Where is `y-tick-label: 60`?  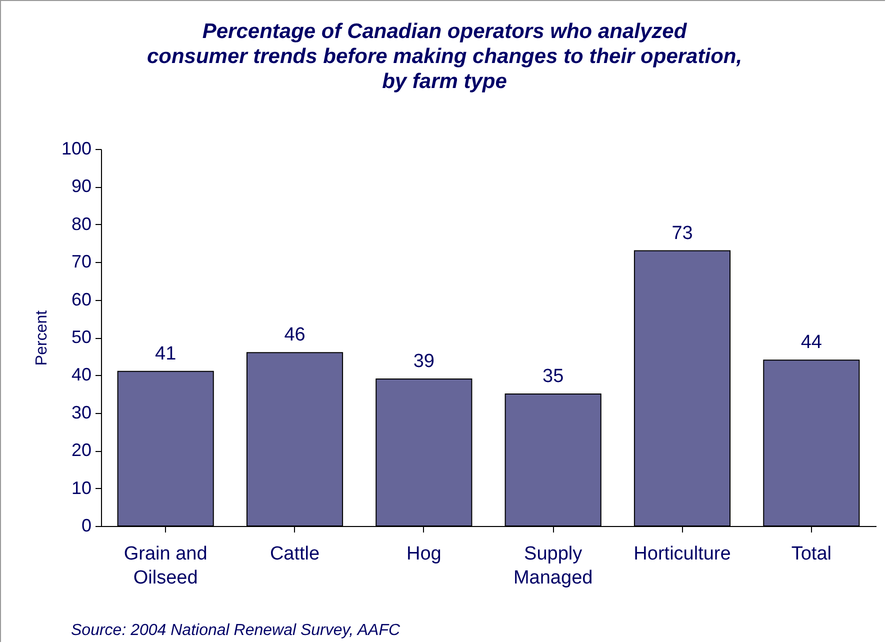
y-tick-label: 60 is located at coordinates (81, 299).